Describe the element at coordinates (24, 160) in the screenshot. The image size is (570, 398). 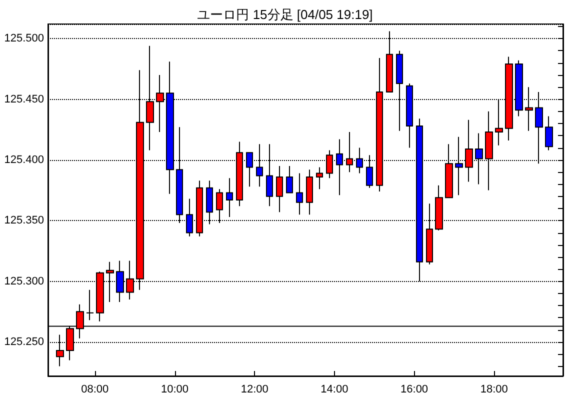
I see `y-tick-label: 125.400` at that location.